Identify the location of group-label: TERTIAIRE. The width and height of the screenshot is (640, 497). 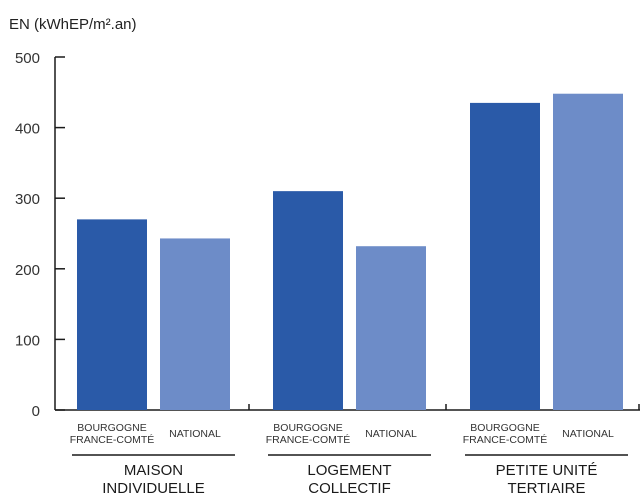
(546, 488).